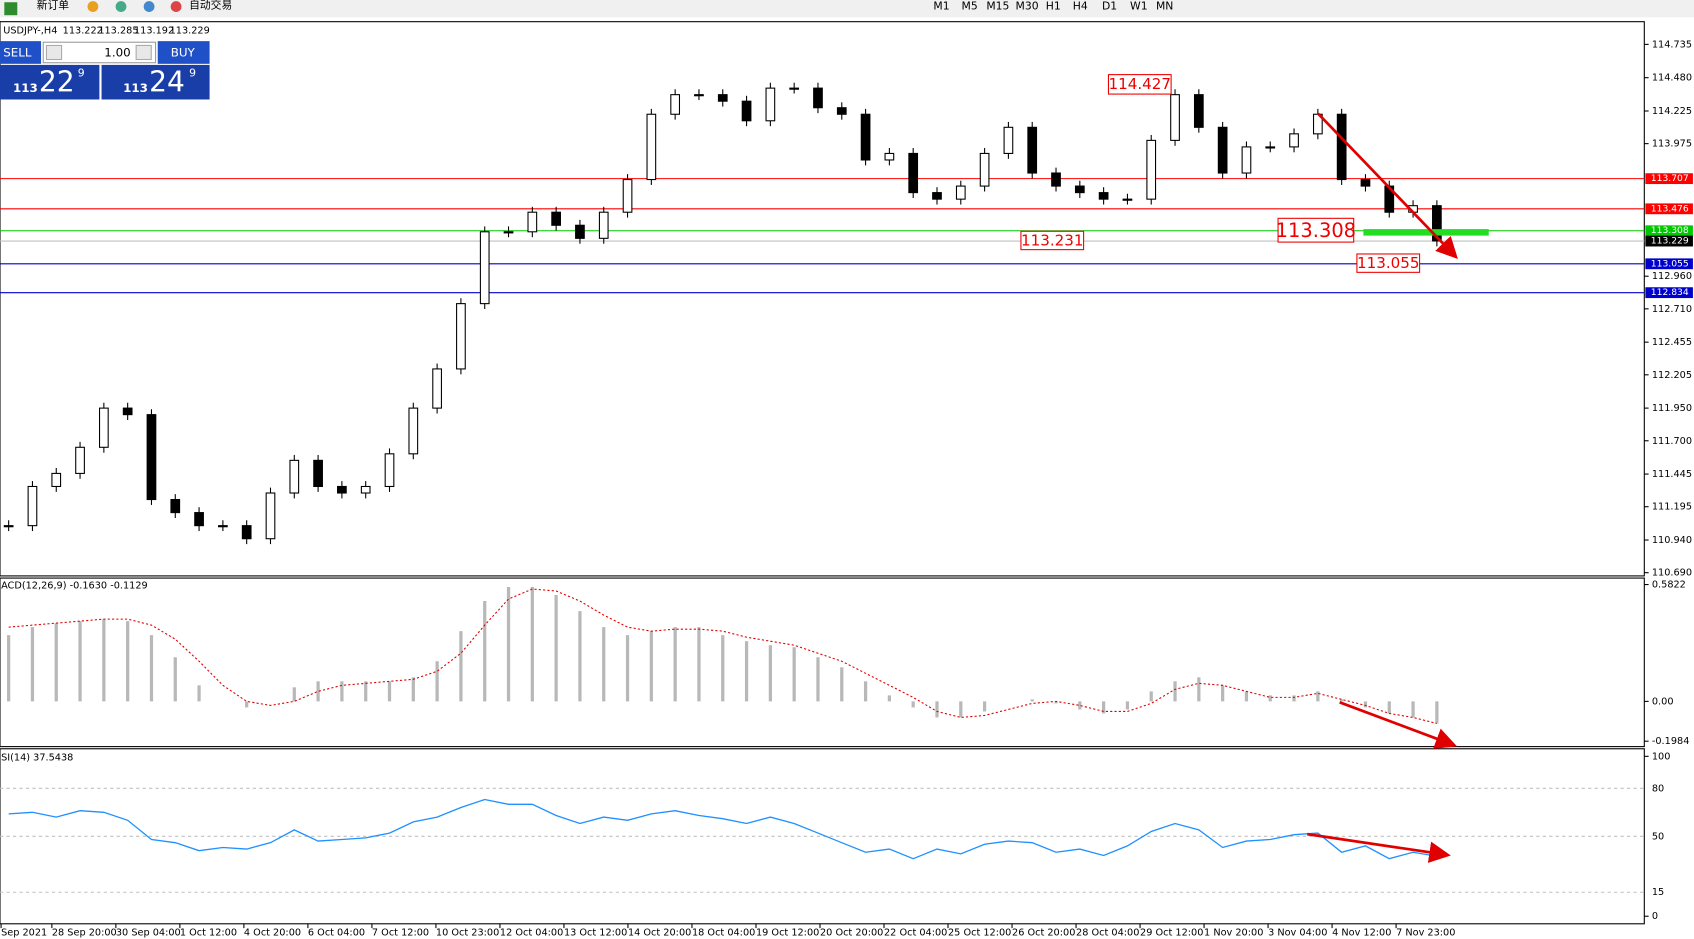  Describe the element at coordinates (1425, 932) in the screenshot. I see `x-tick-label: 7 Nov 23:00` at that location.